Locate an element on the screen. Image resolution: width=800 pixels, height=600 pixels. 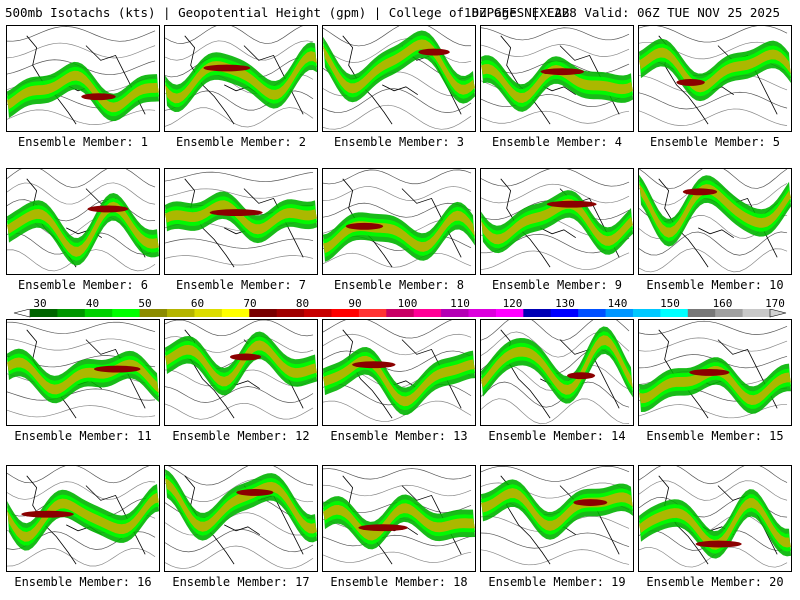
colorbar-tick-label: 40 is located at coordinates (92, 303).